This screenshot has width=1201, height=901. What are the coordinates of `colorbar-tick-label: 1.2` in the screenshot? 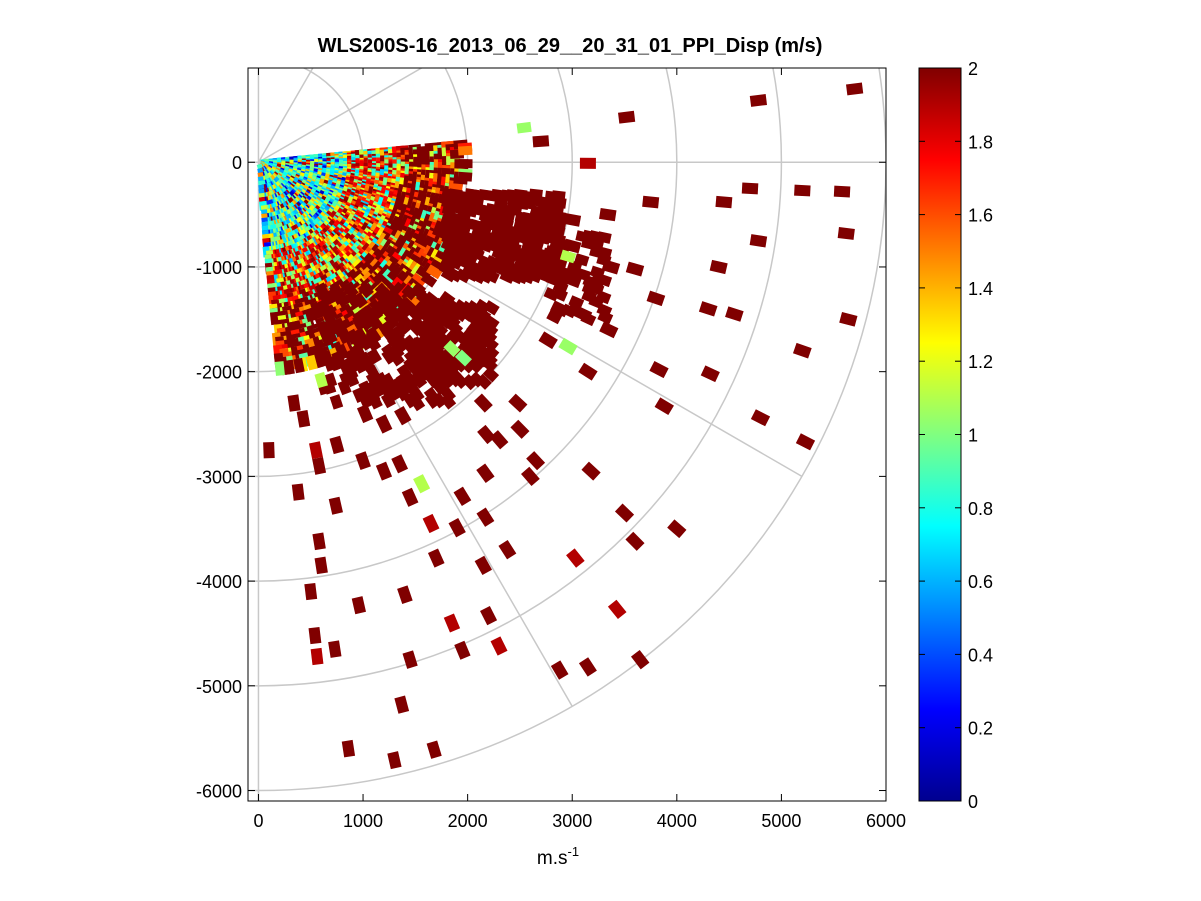 It's located at (980, 362).